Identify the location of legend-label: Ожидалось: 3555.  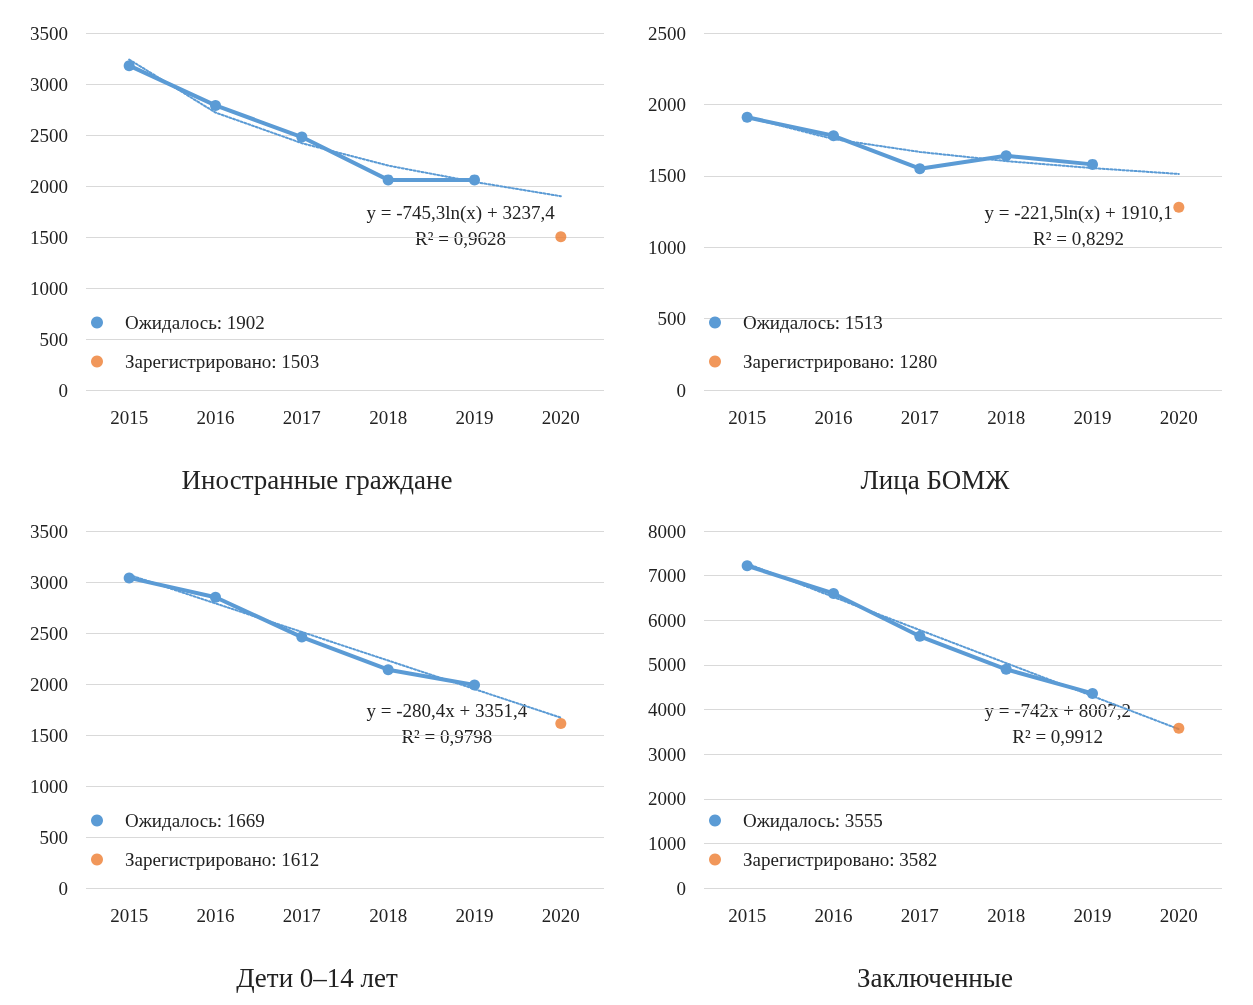
(813, 820).